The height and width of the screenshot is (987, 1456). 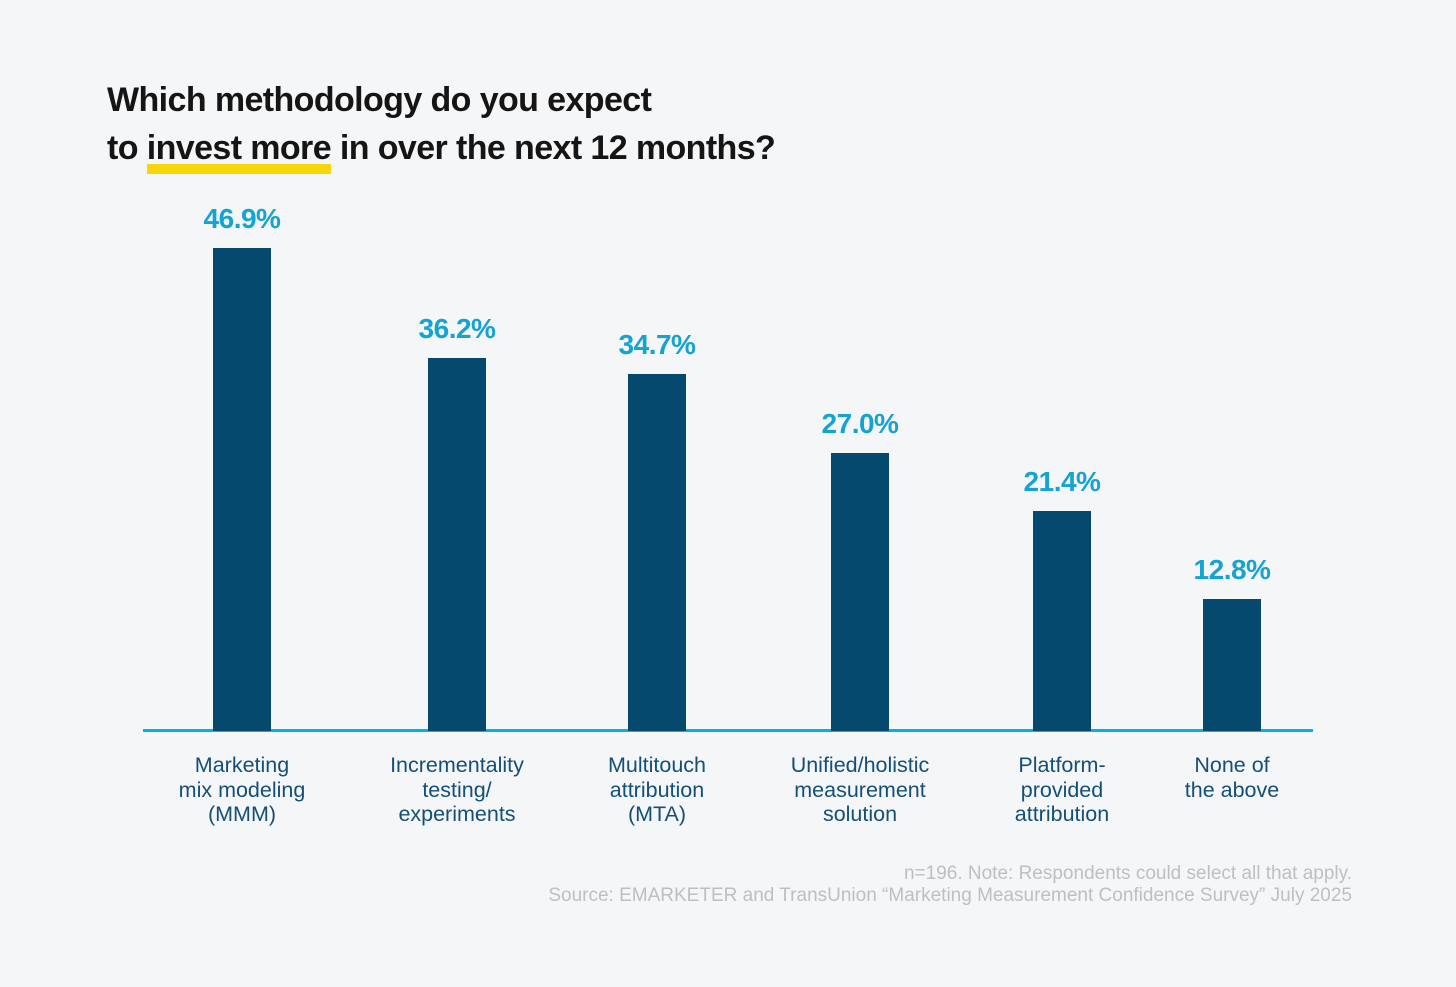 What do you see at coordinates (1062, 481) in the screenshot?
I see `bar-value-label: 21.4%` at bounding box center [1062, 481].